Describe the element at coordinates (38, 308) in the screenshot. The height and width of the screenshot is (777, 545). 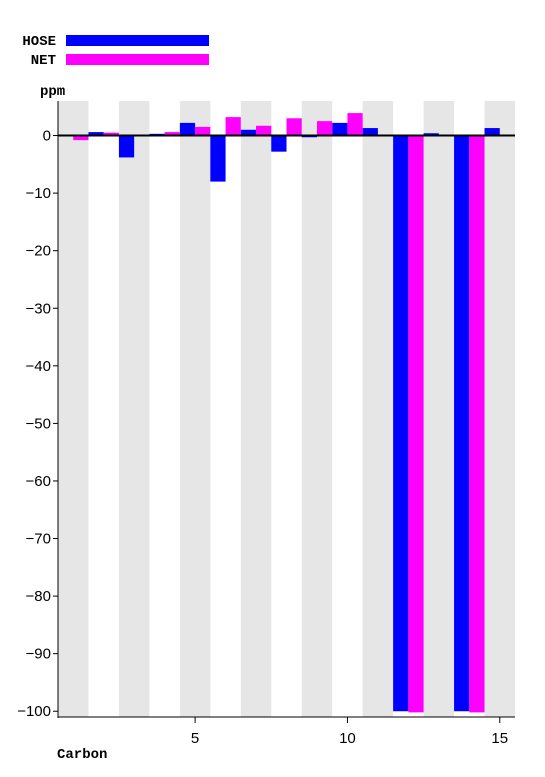
I see `y-tick-label: −30` at that location.